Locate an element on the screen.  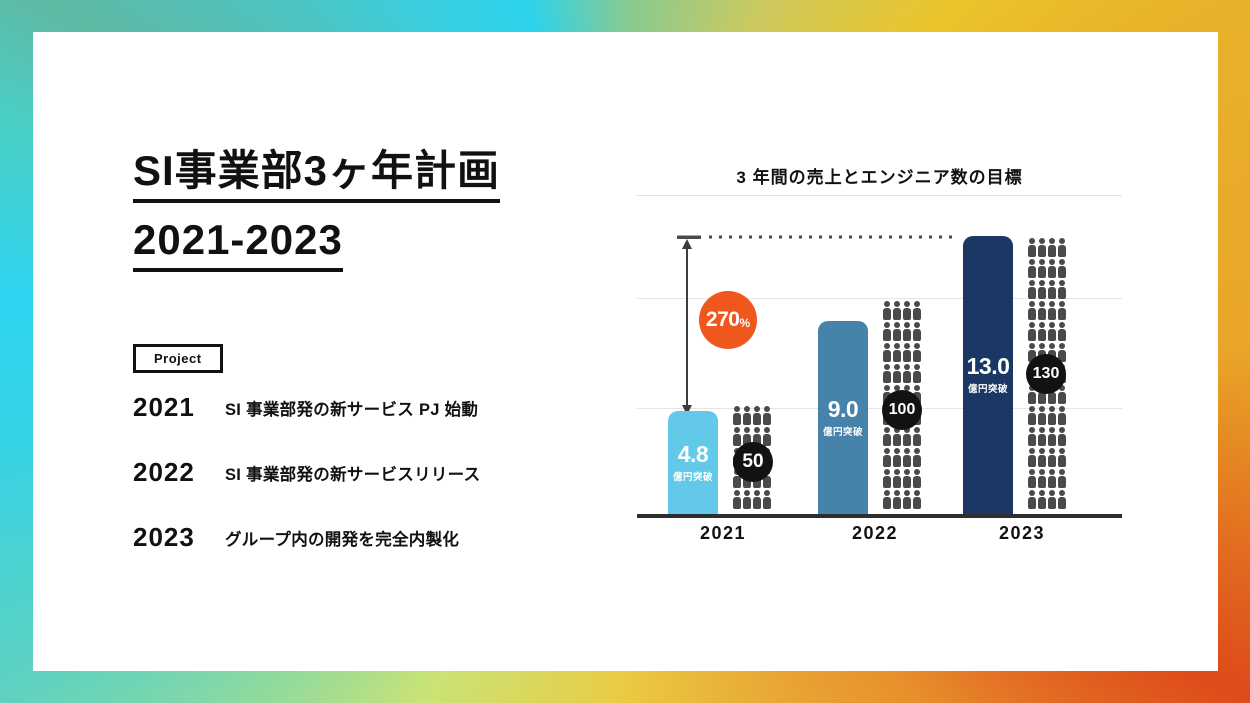
growth-value: 270 is located at coordinates (722, 319).